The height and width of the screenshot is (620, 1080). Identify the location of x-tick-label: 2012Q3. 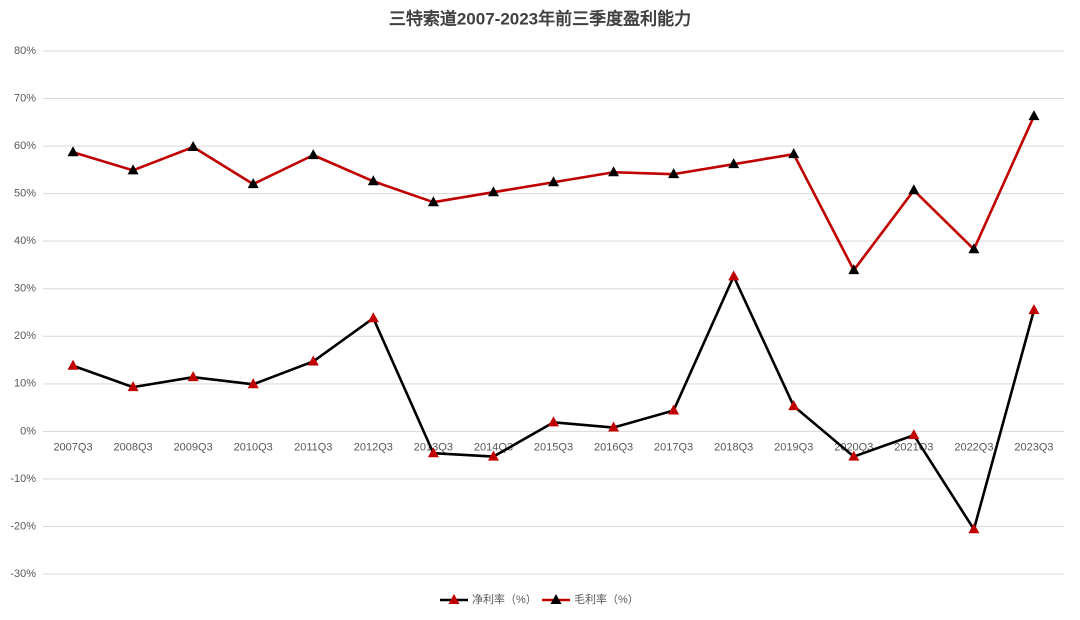
(373, 447).